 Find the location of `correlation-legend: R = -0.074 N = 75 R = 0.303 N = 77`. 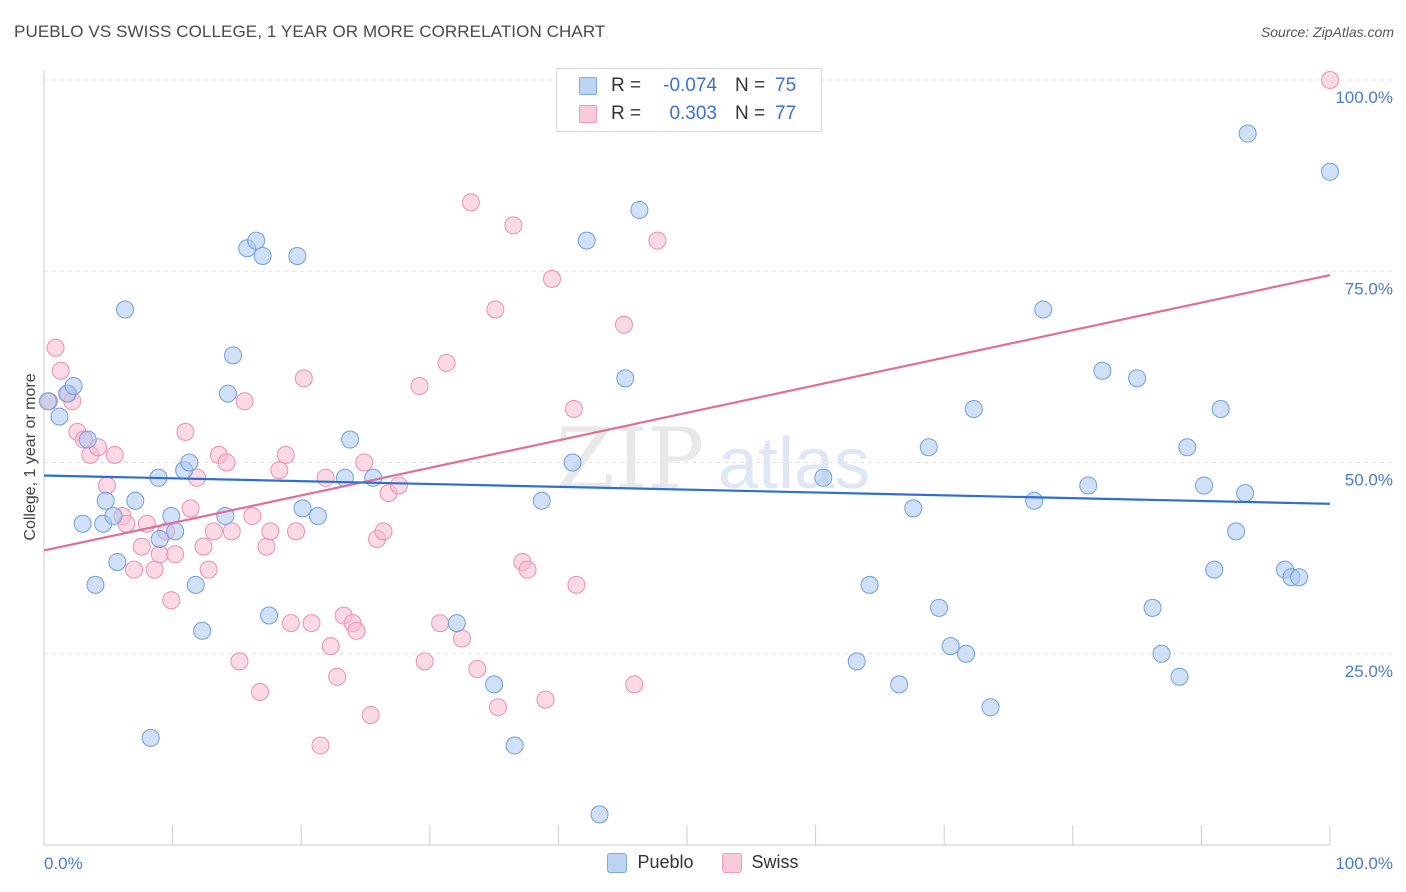

correlation-legend: R = -0.074 N = 75 R = 0.303 N = 77 is located at coordinates (689, 100).